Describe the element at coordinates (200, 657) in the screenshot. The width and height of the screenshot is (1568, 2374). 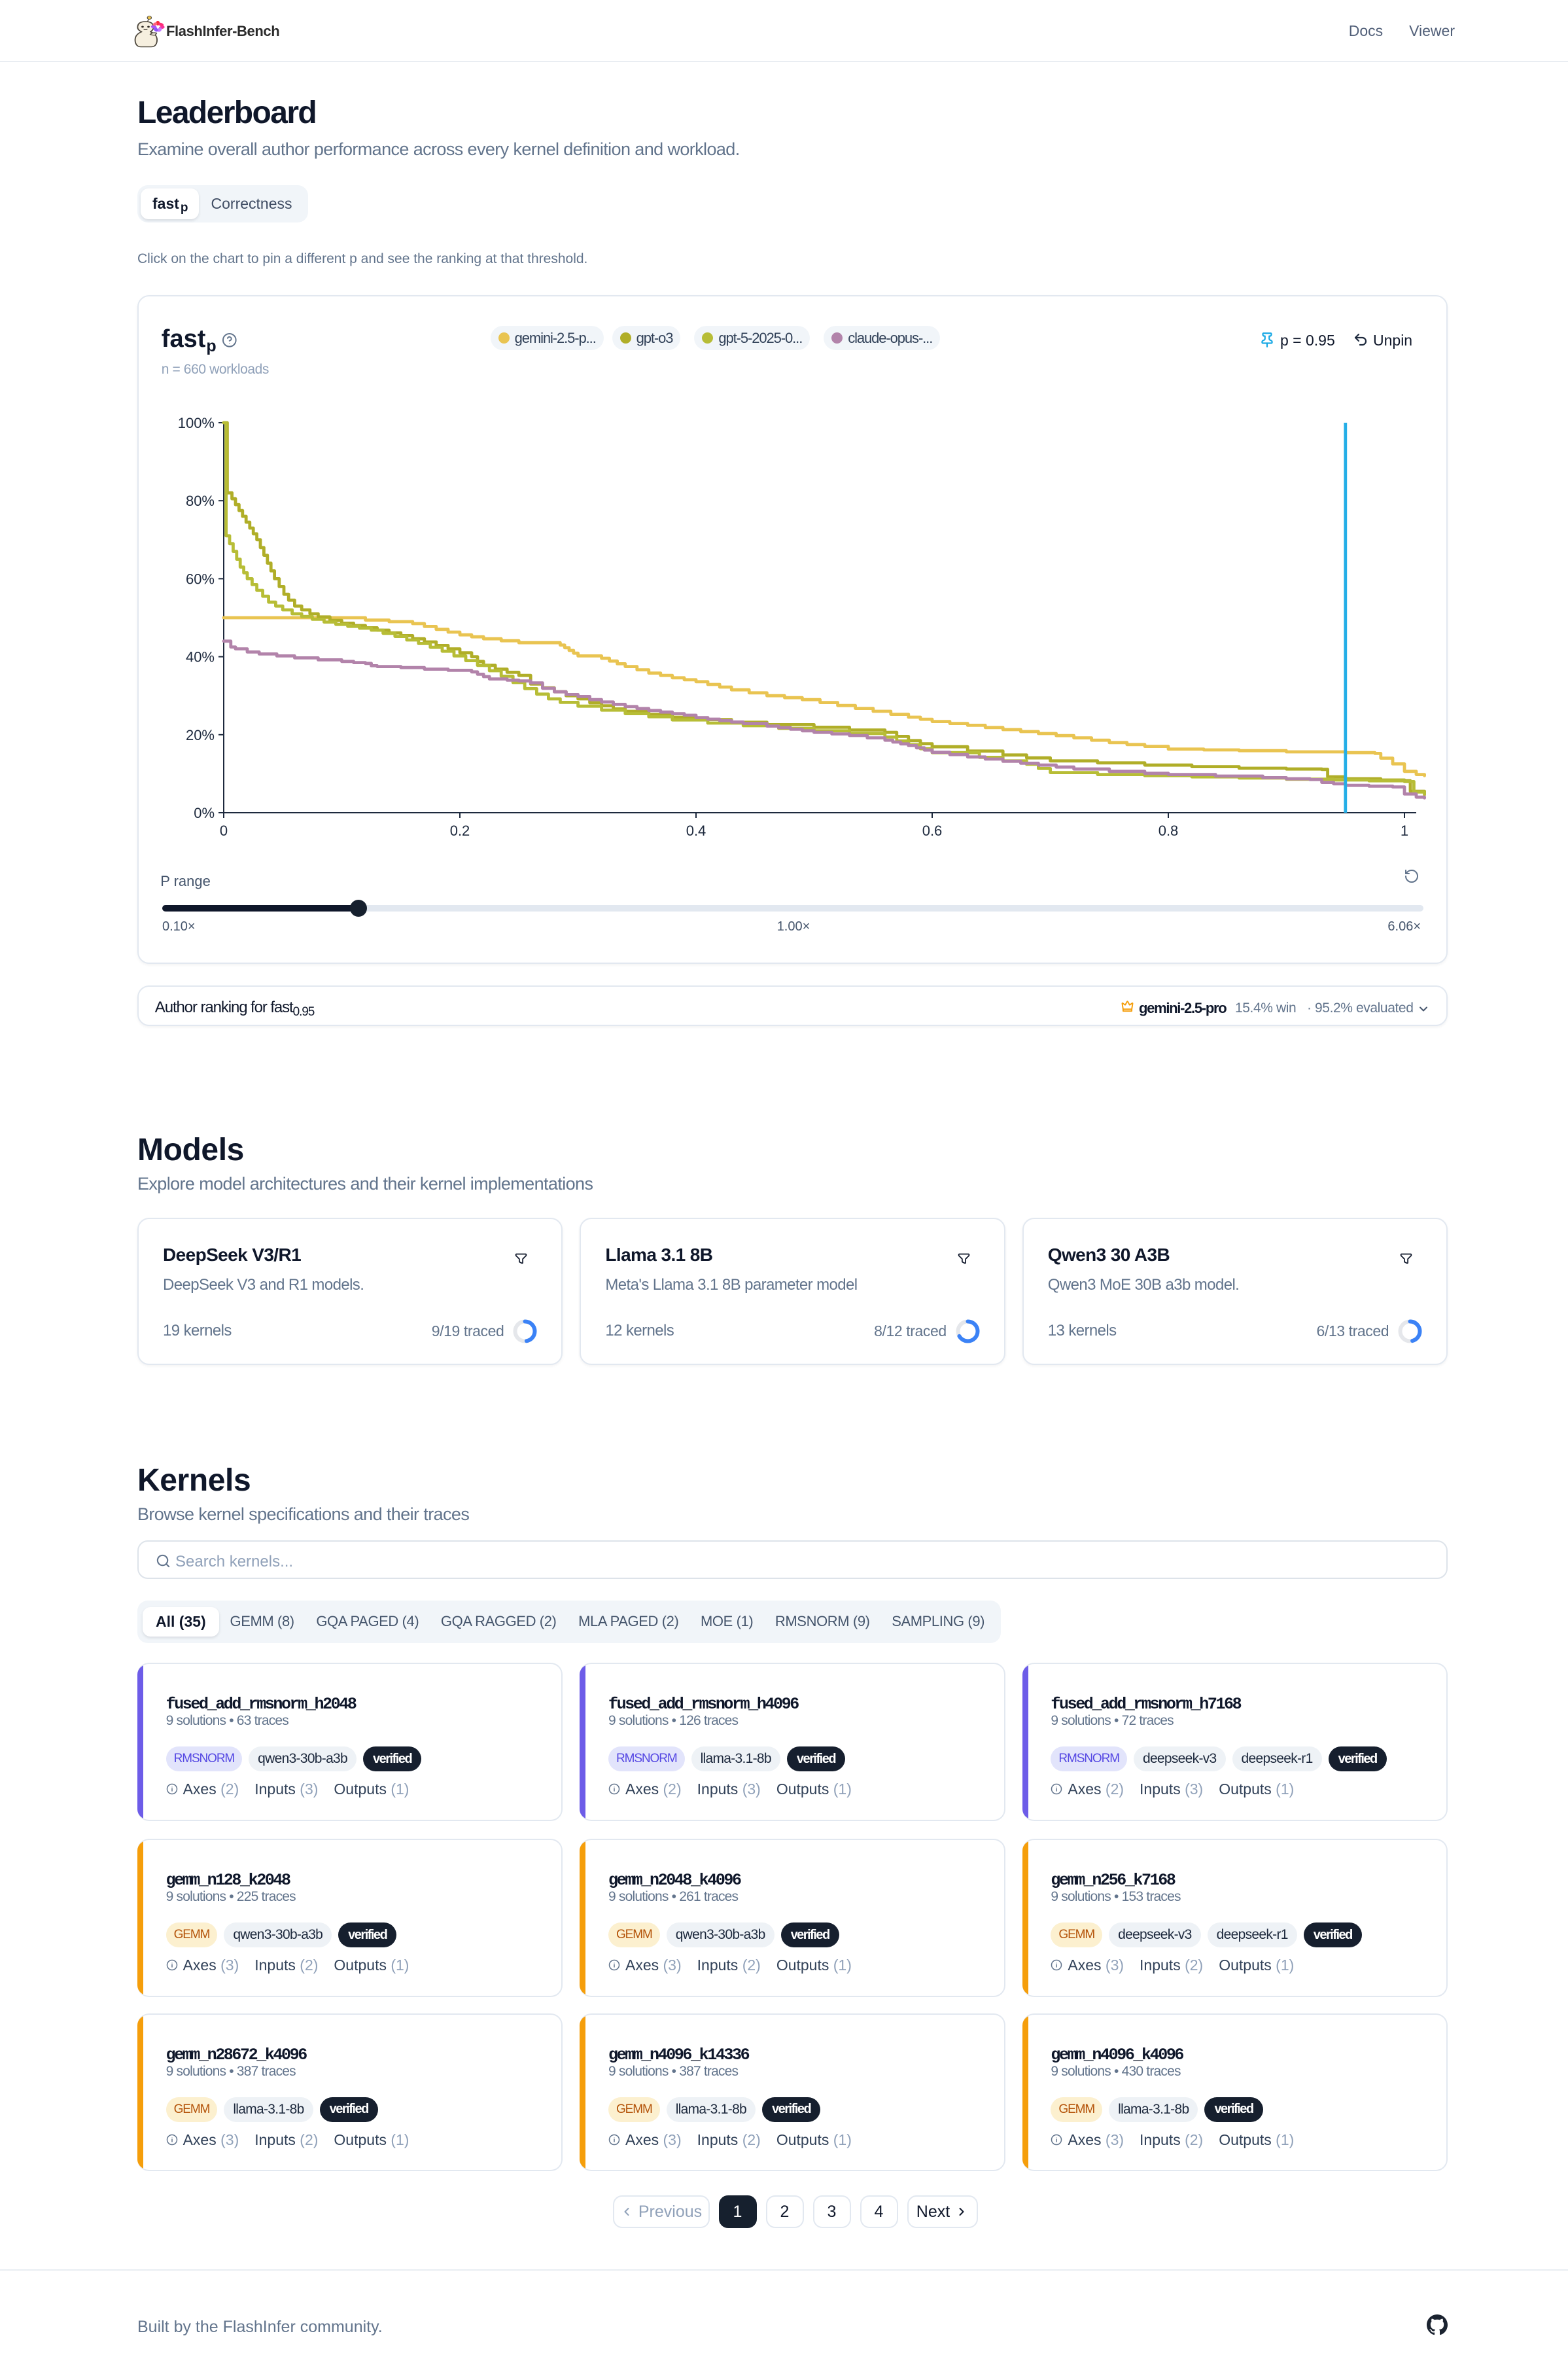
I see `svg-text: 40%` at that location.